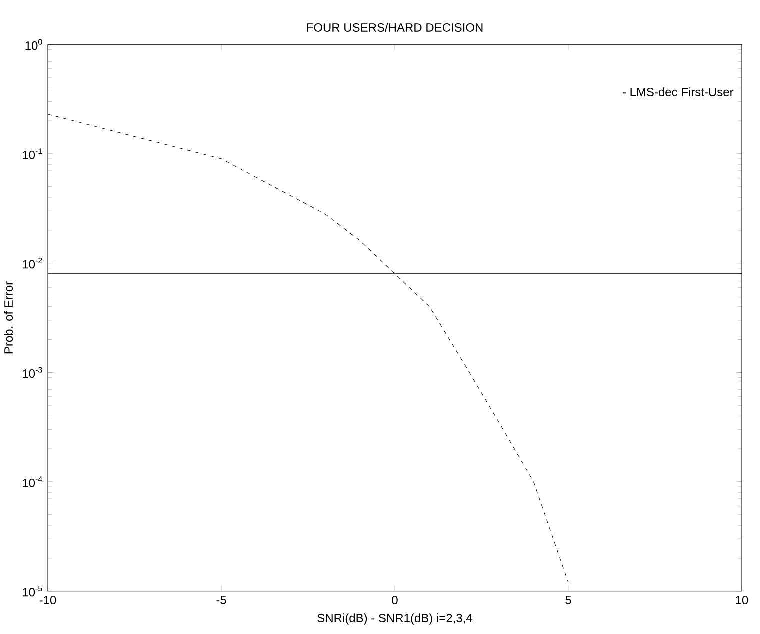  What do you see at coordinates (395, 27) in the screenshot?
I see `chart-title: FOUR USERS/HARD DECISION` at bounding box center [395, 27].